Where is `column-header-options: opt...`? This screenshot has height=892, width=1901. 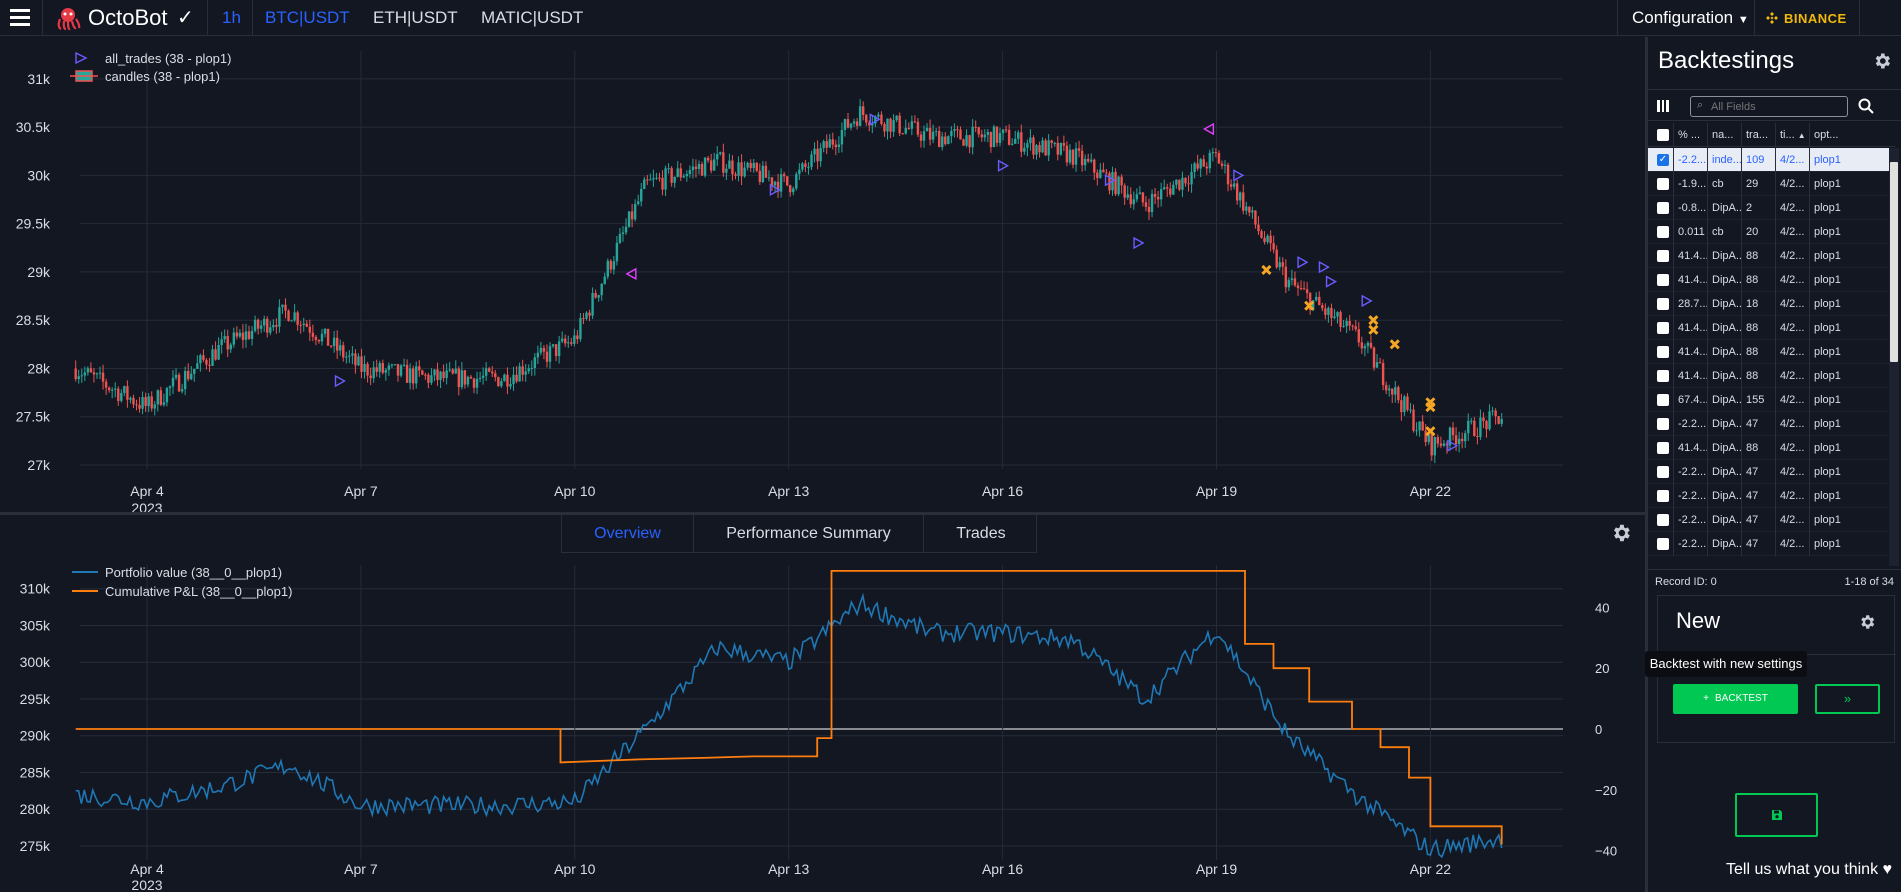 column-header-options: opt... is located at coordinates (1829, 135).